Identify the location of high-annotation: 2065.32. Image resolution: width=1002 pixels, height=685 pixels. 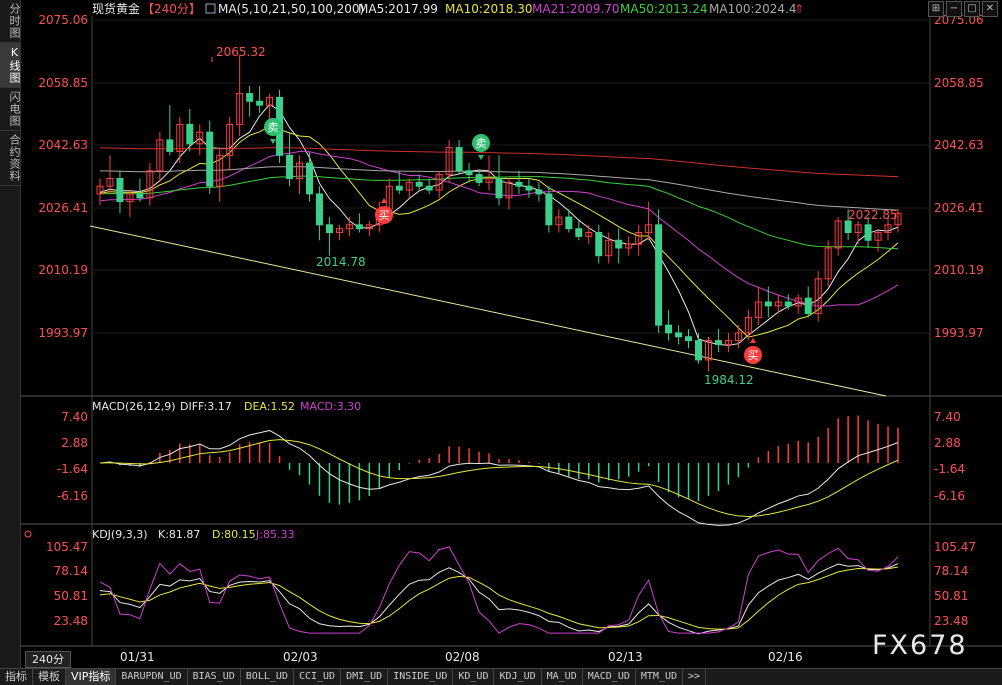
(241, 52).